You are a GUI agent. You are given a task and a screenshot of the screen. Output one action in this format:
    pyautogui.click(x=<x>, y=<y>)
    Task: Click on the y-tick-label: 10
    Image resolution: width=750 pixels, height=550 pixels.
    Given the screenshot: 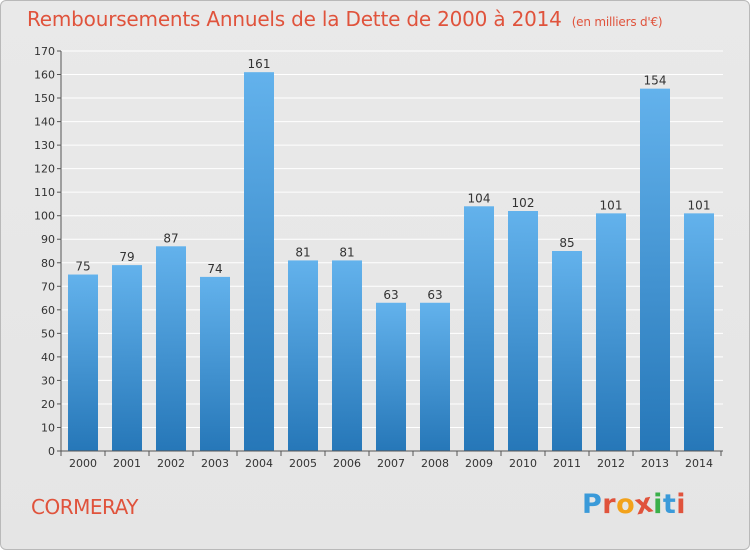 What is the action you would take?
    pyautogui.click(x=48, y=427)
    